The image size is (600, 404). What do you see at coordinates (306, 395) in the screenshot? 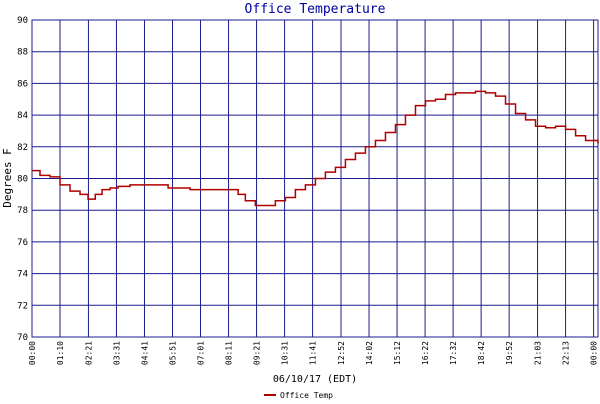
I see `legend-label: Office Temp` at bounding box center [306, 395].